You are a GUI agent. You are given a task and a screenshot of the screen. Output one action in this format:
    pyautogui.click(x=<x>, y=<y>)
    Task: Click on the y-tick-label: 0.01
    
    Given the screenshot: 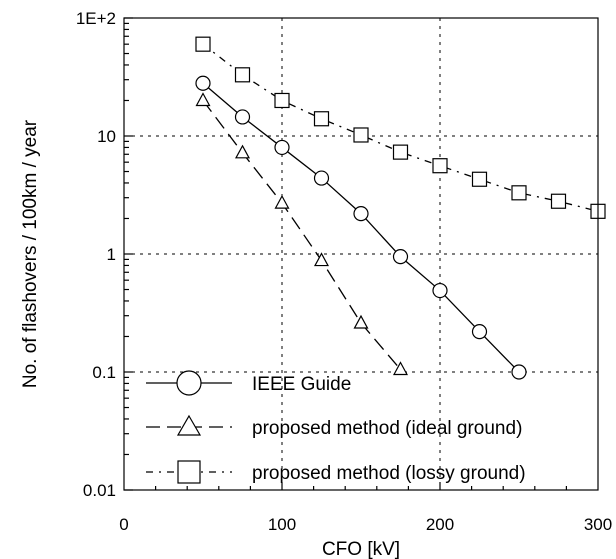 What is the action you would take?
    pyautogui.click(x=99, y=490)
    